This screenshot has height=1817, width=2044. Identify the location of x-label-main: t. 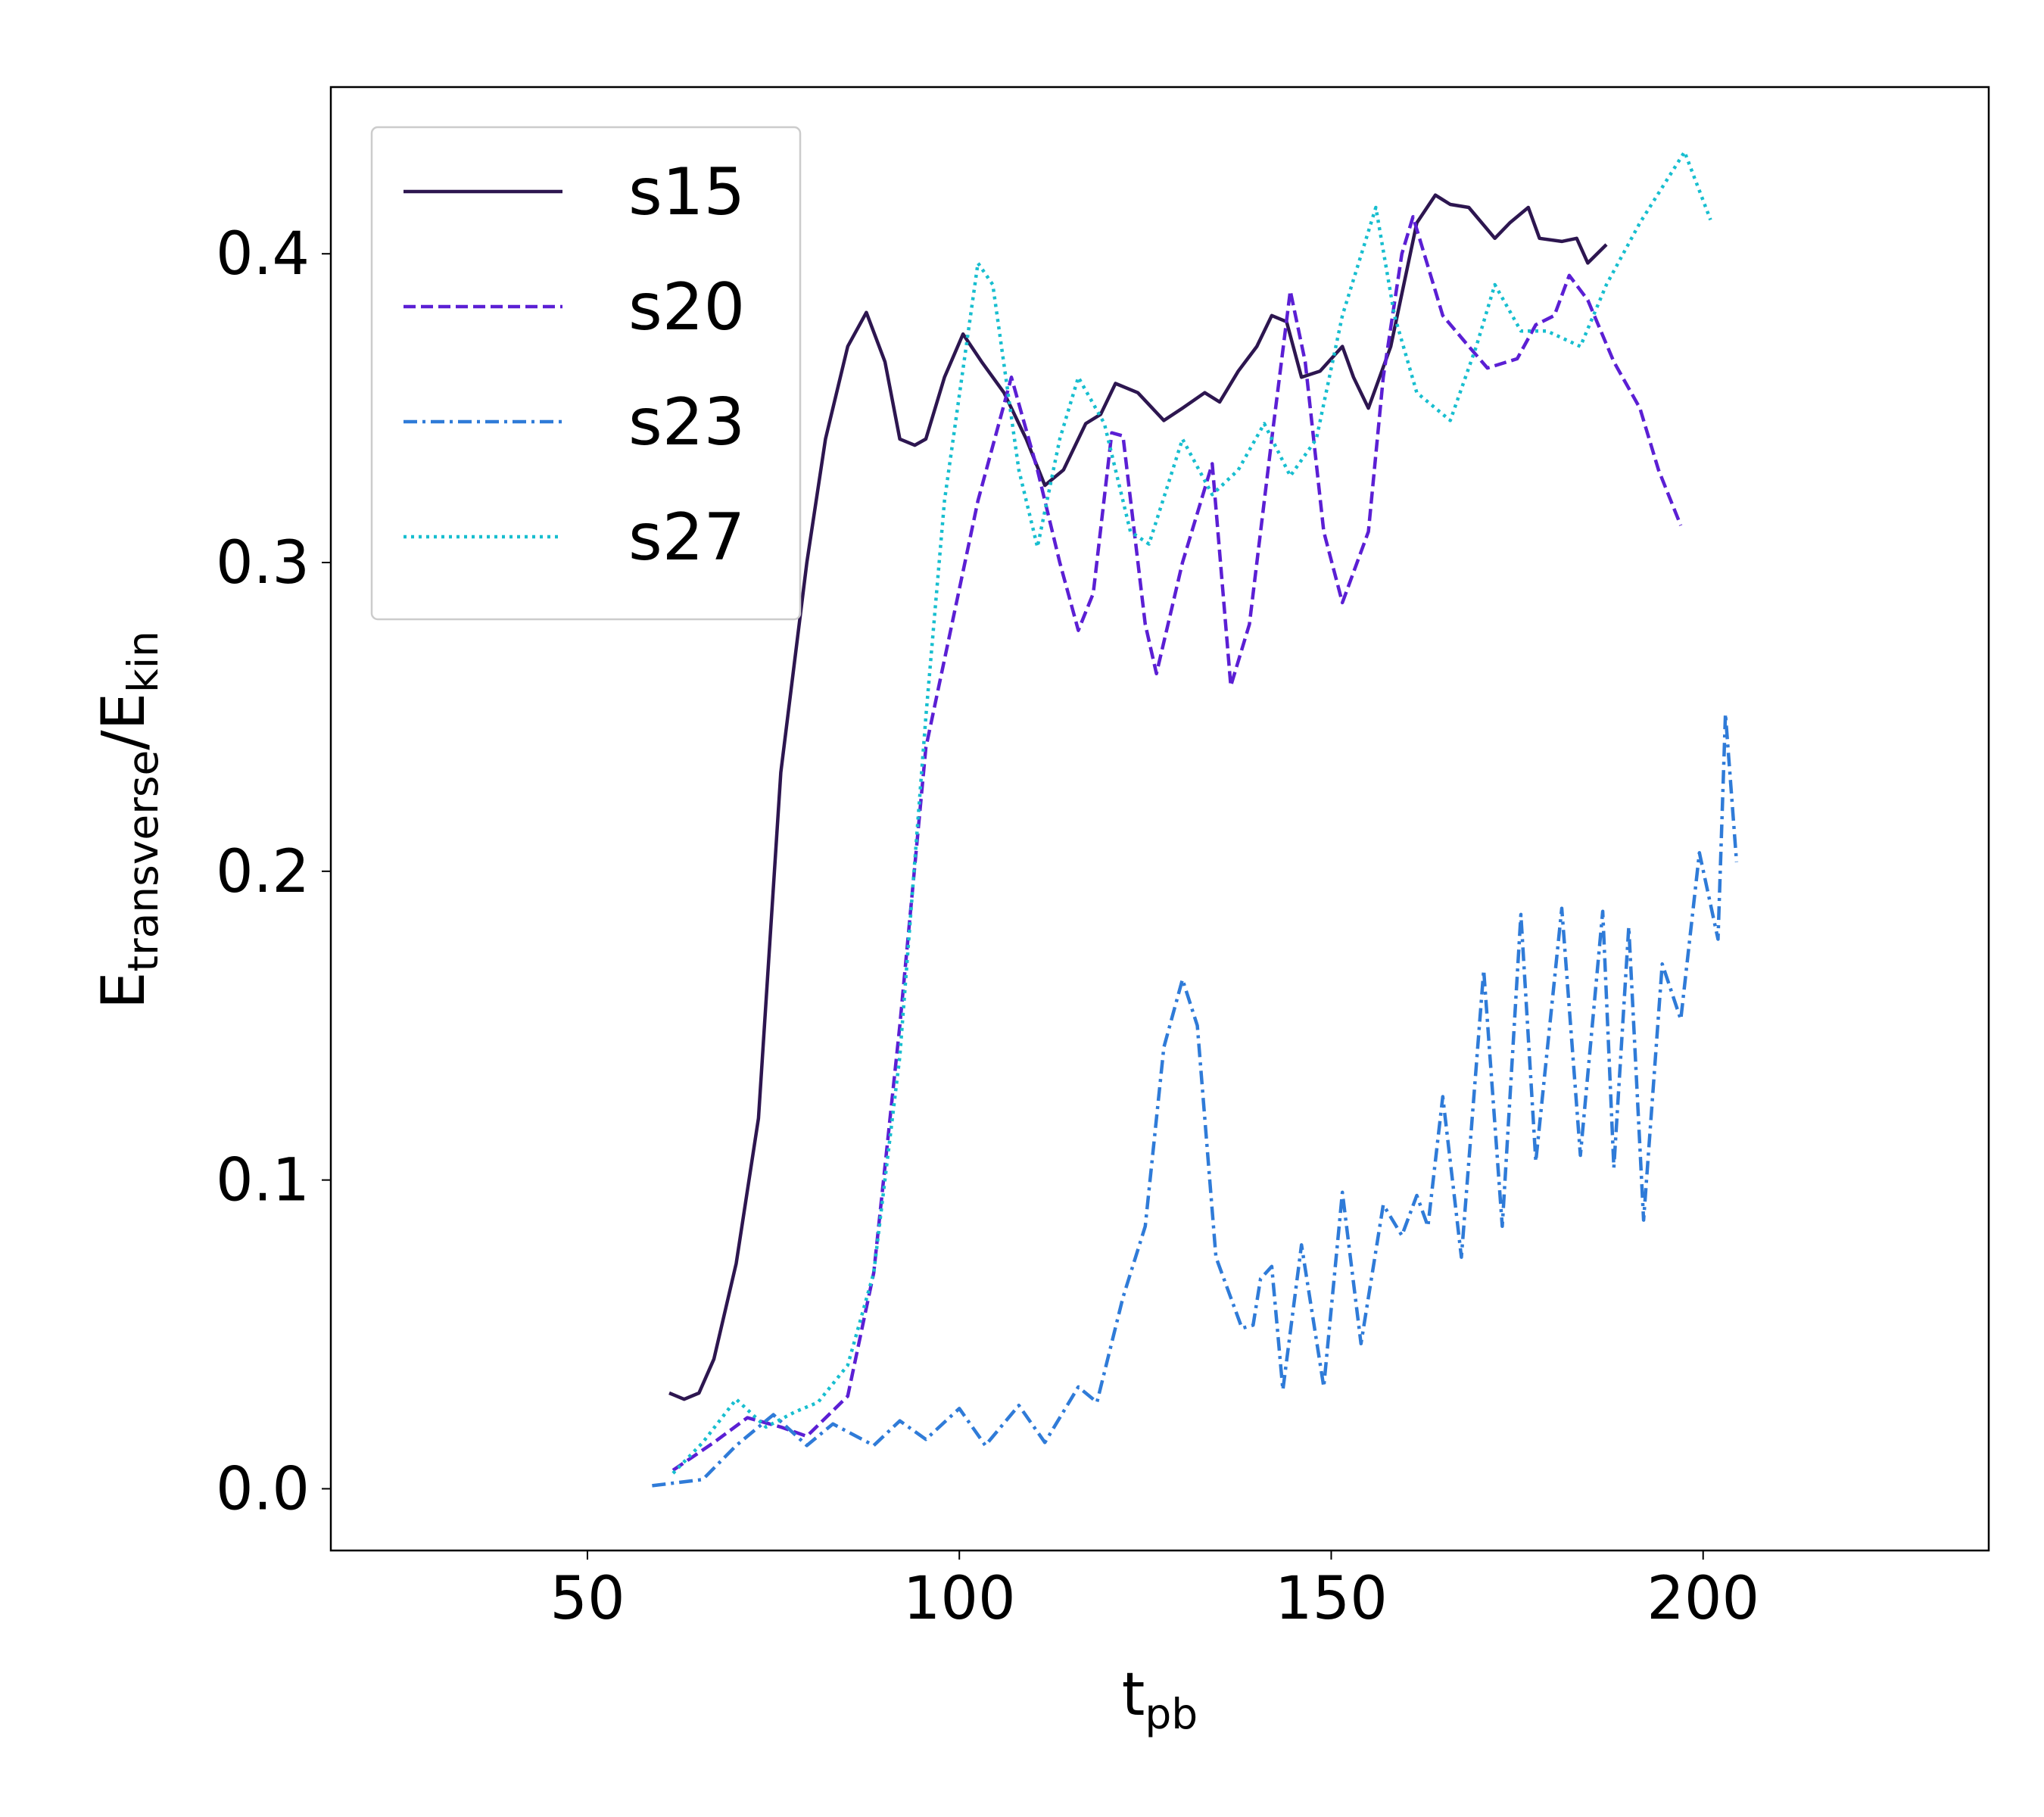
(1133, 1695).